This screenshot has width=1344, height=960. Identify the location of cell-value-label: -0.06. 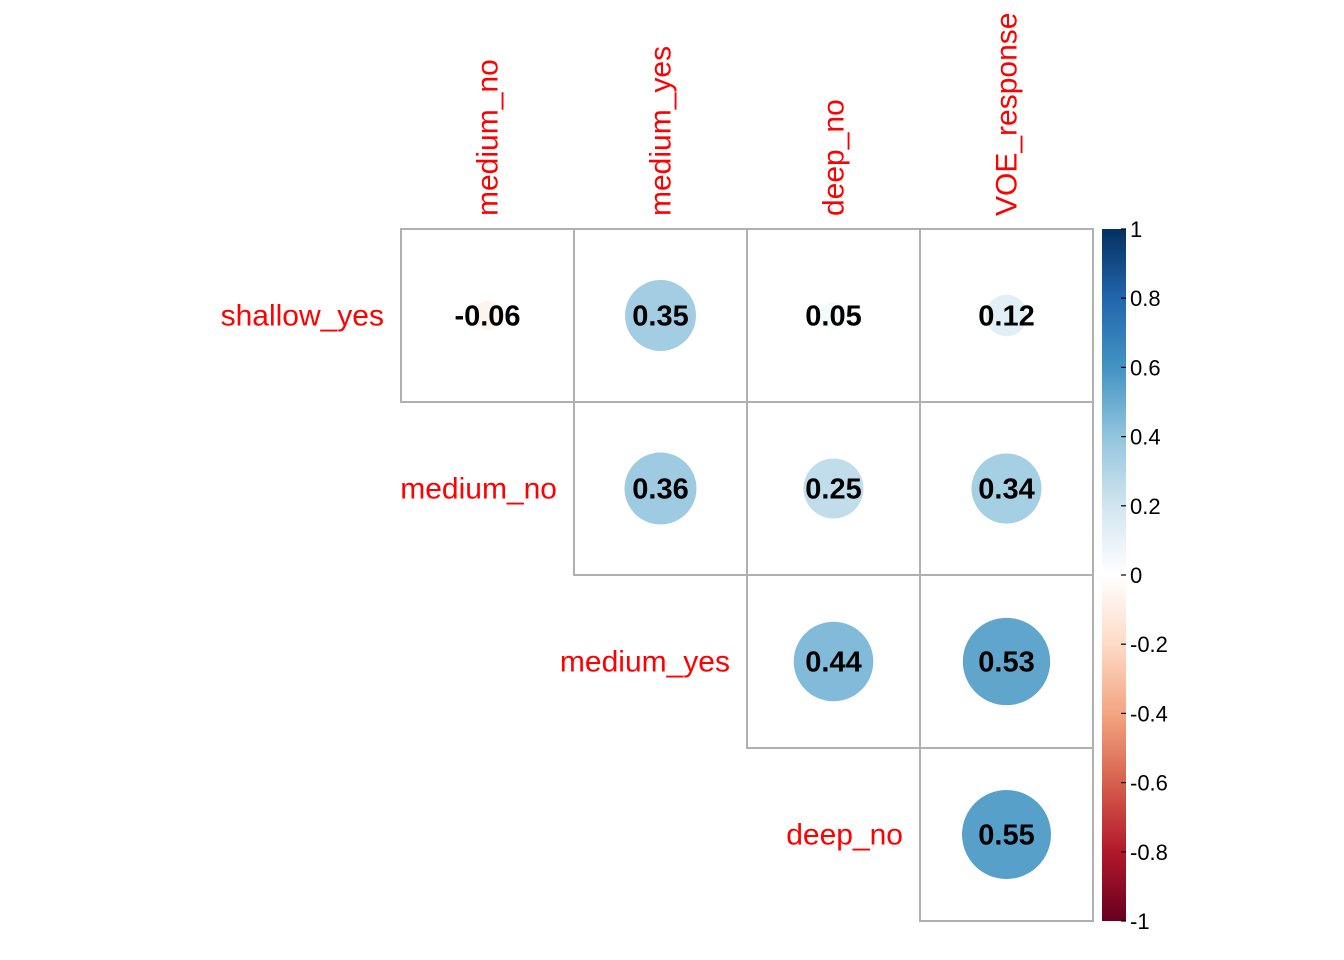
(487, 317).